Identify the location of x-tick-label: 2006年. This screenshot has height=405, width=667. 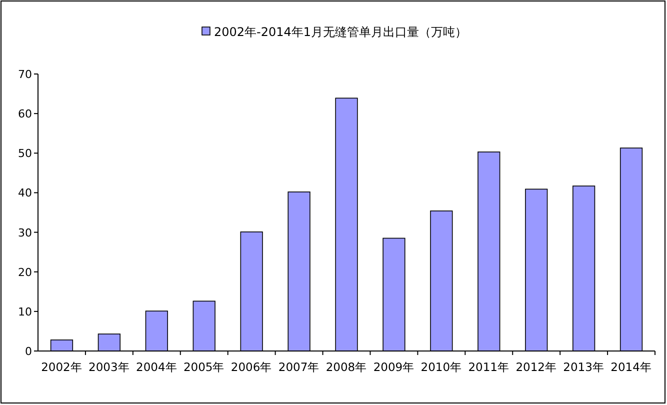
(251, 367).